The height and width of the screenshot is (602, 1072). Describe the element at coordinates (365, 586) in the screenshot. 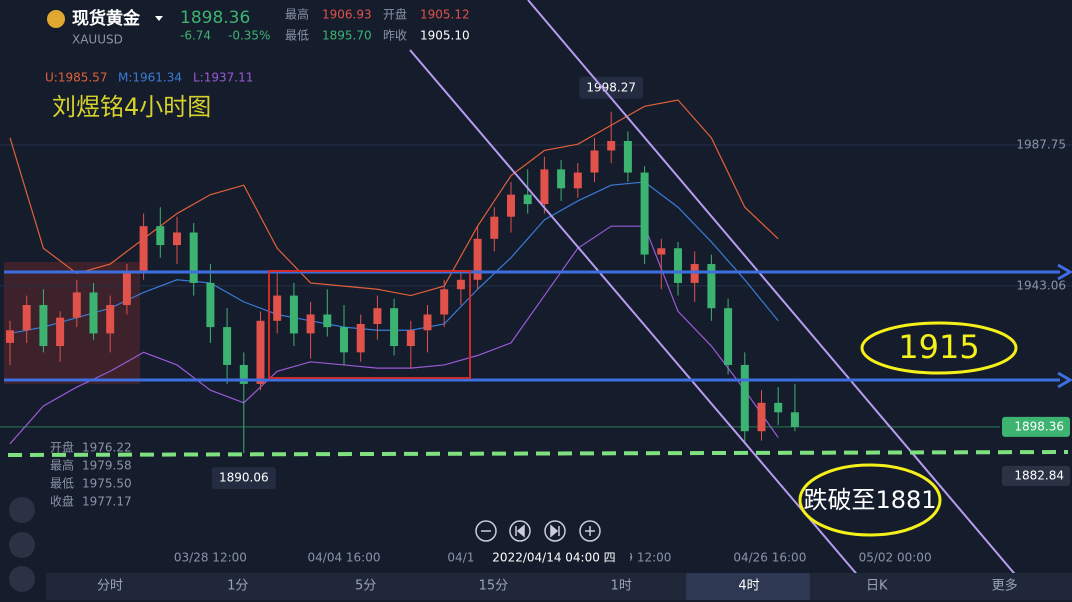

I see `toolbar-item: 5分` at that location.